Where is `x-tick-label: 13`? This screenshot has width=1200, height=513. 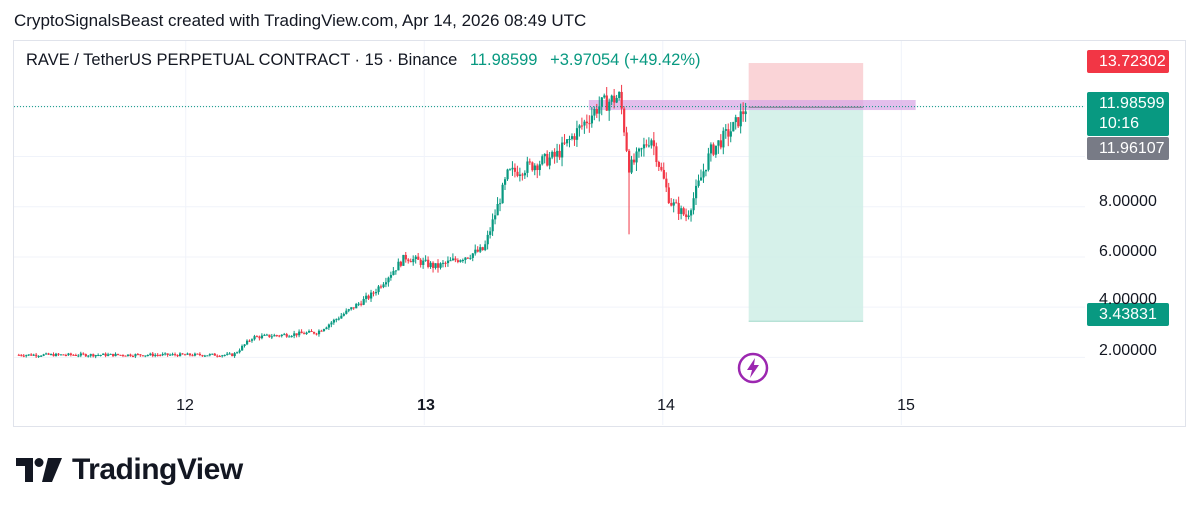
x-tick-label: 13 is located at coordinates (426, 405).